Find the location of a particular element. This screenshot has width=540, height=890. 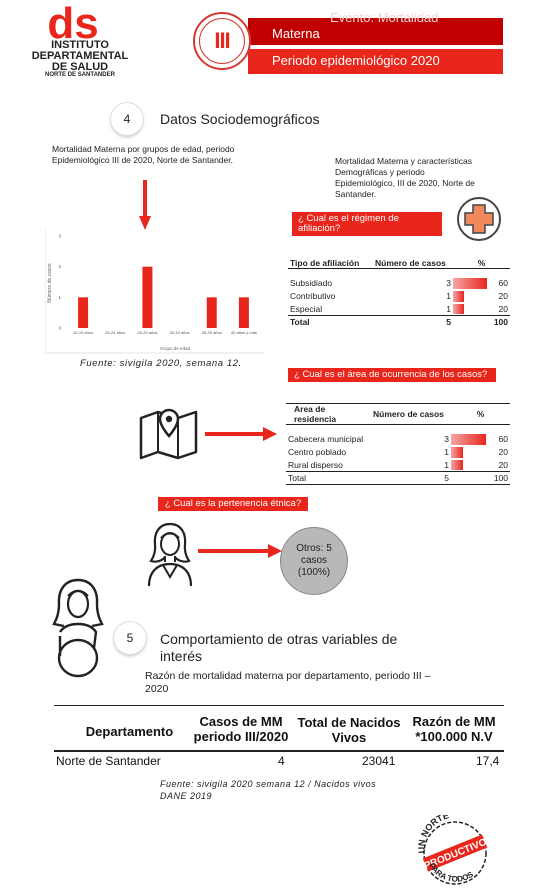

regimen-header-cases: Número de casos is located at coordinates (410, 263).